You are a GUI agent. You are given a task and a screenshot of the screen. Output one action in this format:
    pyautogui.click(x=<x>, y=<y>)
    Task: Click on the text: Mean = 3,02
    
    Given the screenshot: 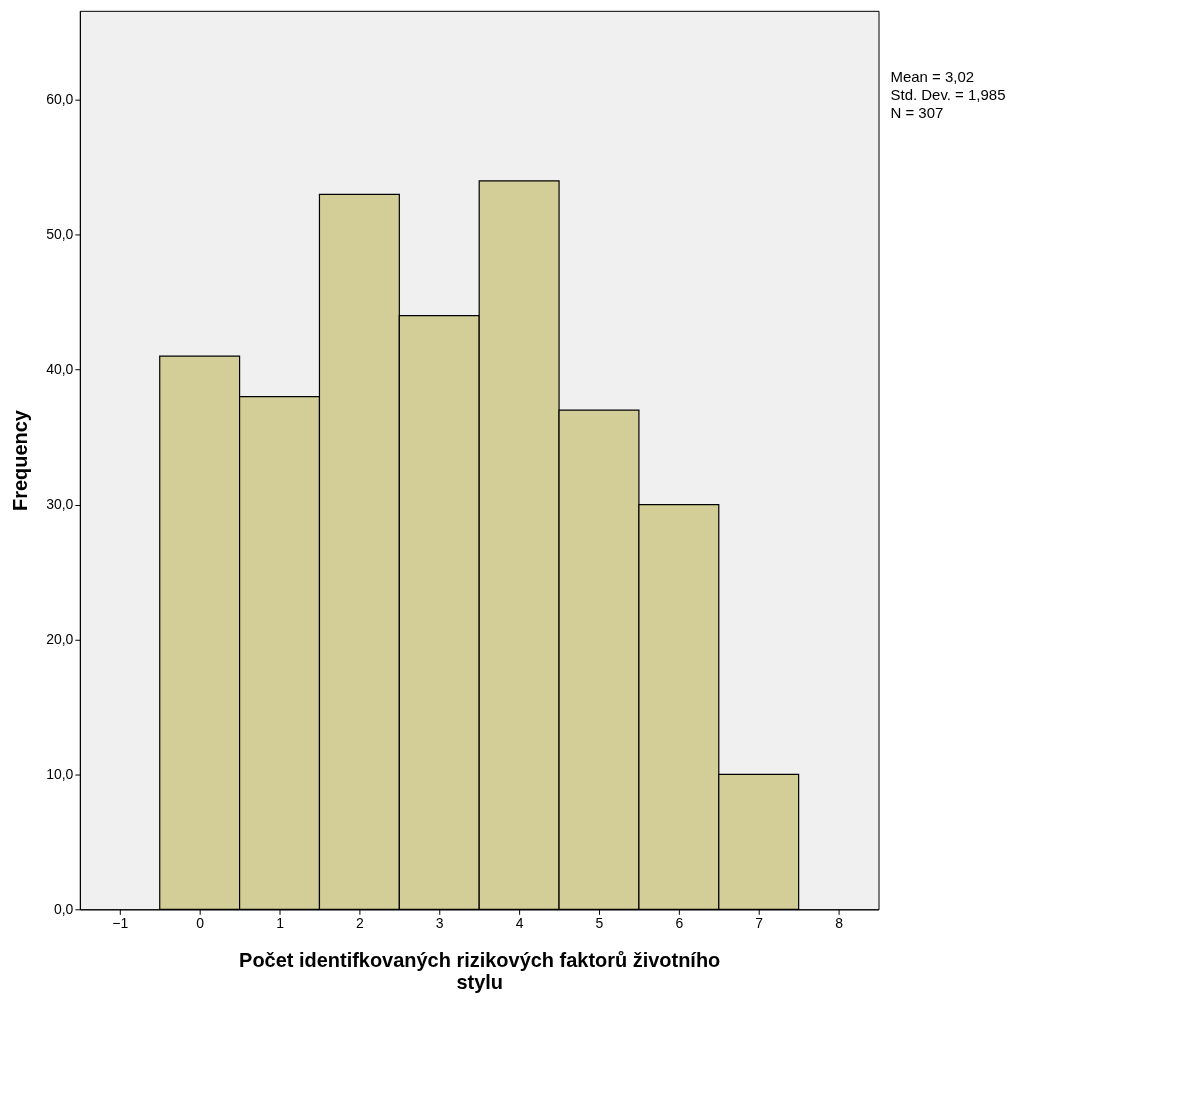 What is the action you would take?
    pyautogui.click(x=932, y=76)
    